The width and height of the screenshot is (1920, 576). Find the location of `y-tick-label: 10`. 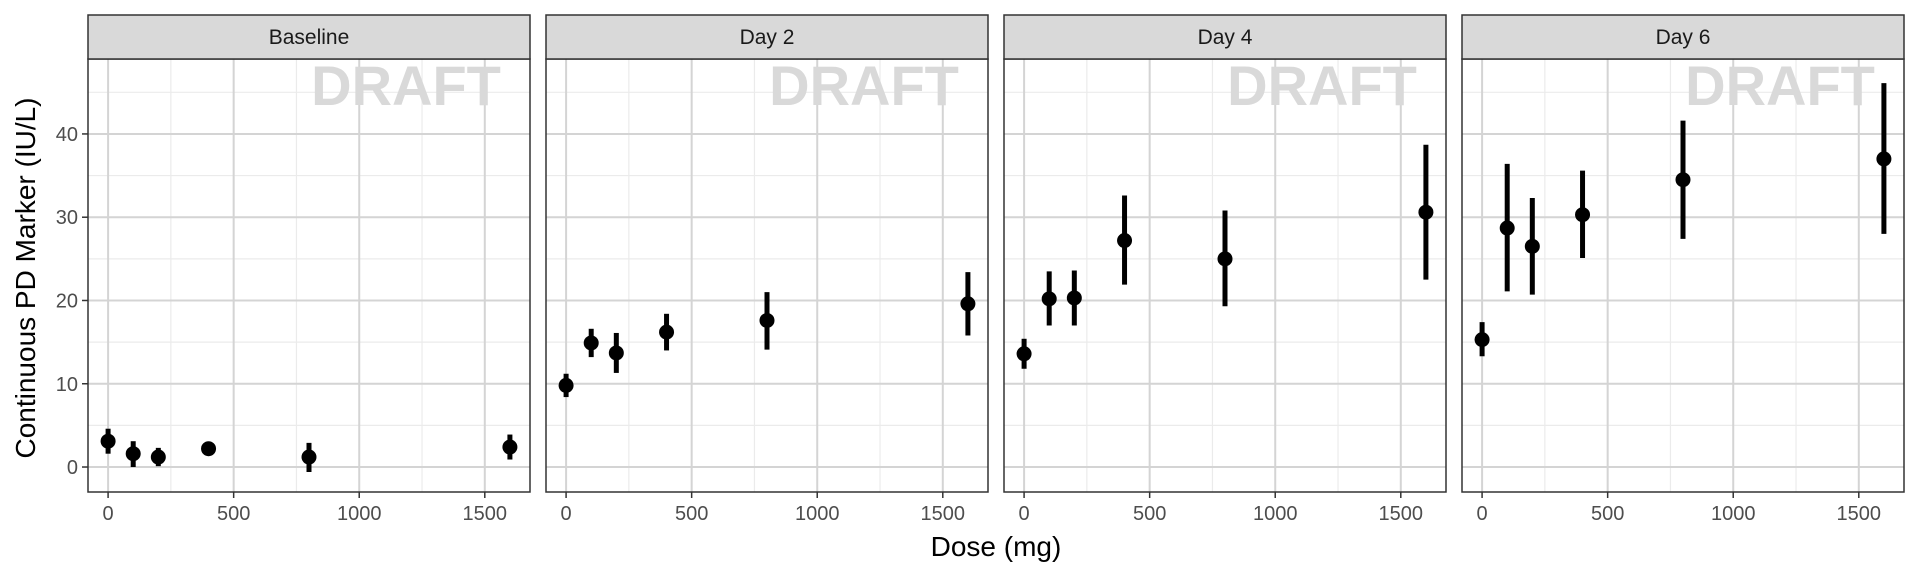

y-tick-label: 10 is located at coordinates (67, 385).